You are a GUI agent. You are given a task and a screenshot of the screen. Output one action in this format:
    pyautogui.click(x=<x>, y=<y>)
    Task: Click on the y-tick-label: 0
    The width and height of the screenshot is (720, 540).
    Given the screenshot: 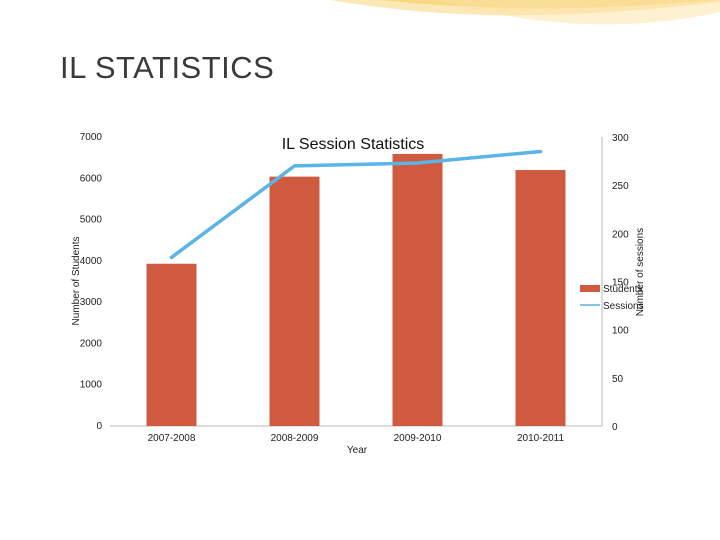 What is the action you would take?
    pyautogui.click(x=99, y=426)
    